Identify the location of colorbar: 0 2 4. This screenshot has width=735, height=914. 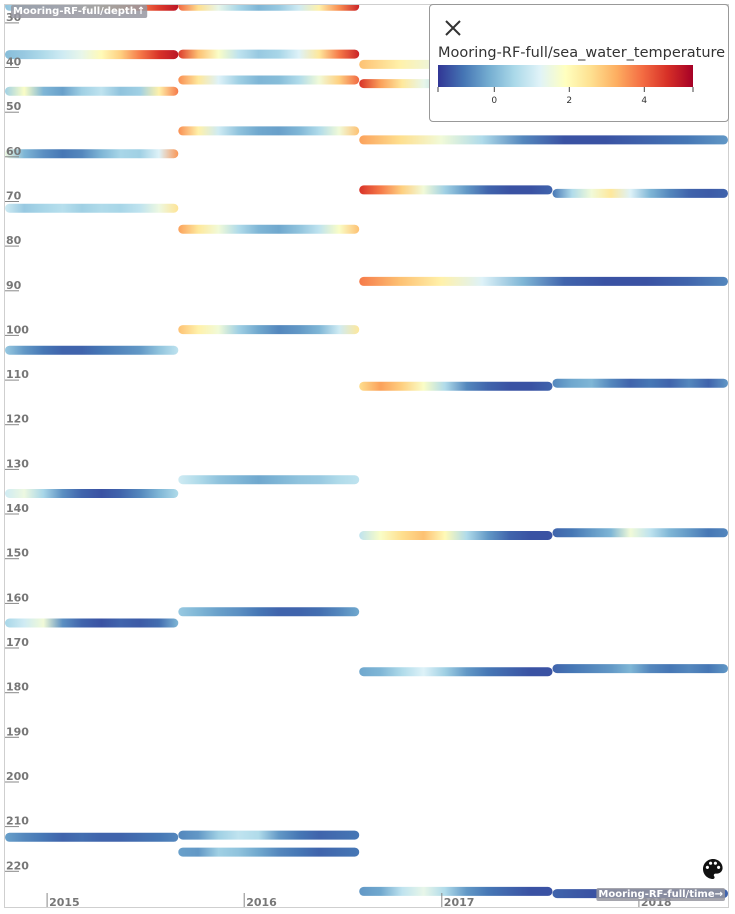
(565, 85).